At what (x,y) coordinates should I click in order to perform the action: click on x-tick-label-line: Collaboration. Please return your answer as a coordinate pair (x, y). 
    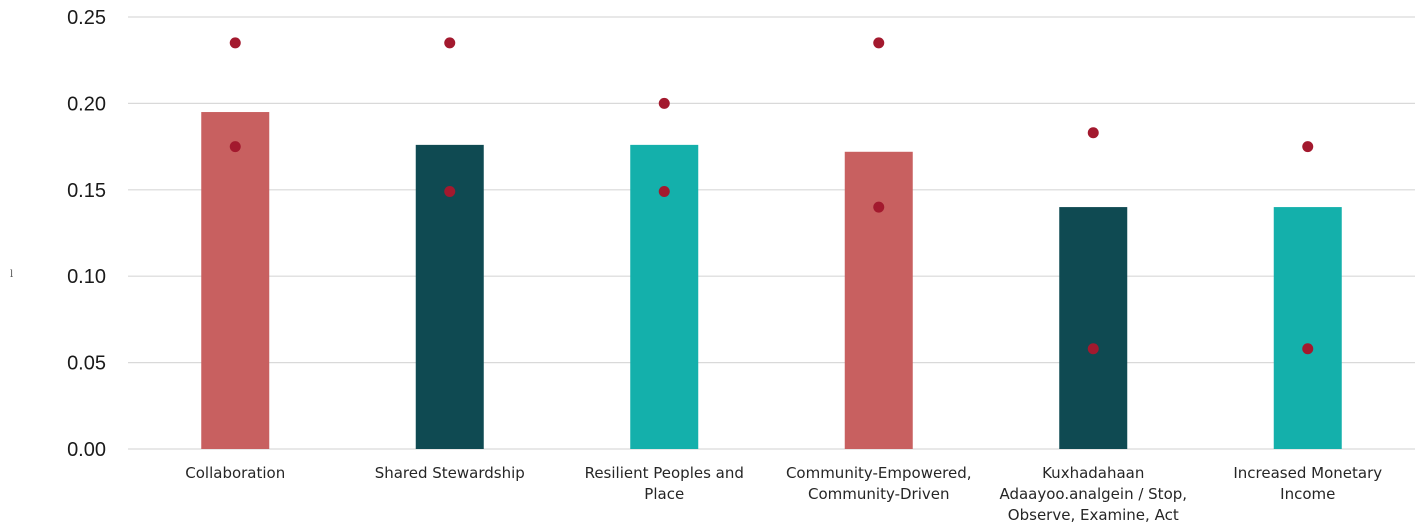
    Looking at the image, I should click on (235, 473).